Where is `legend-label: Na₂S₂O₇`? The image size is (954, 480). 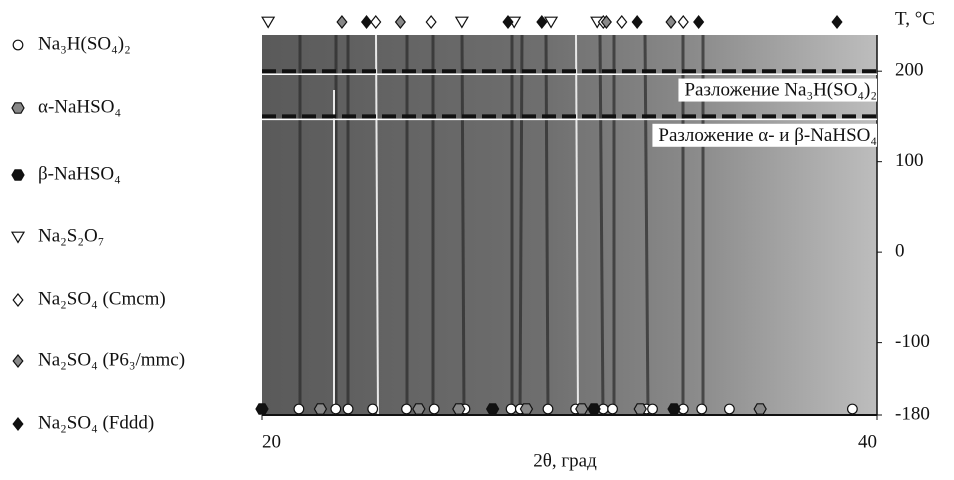 legend-label: Na₂S₂O₇ is located at coordinates (71, 235).